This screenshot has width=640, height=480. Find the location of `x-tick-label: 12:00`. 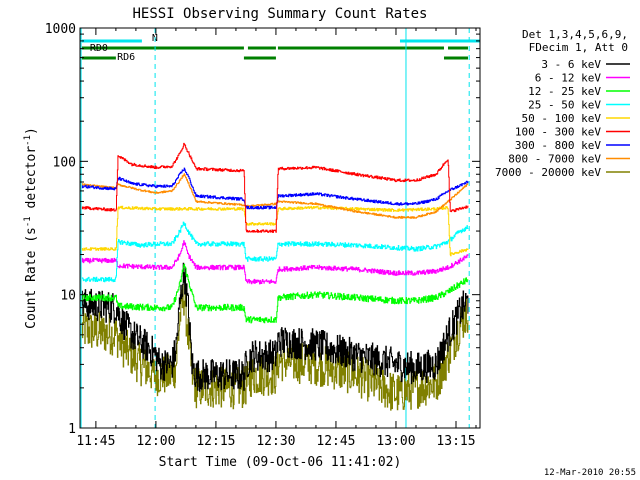

x-tick-label: 12:00 is located at coordinates (155, 441).